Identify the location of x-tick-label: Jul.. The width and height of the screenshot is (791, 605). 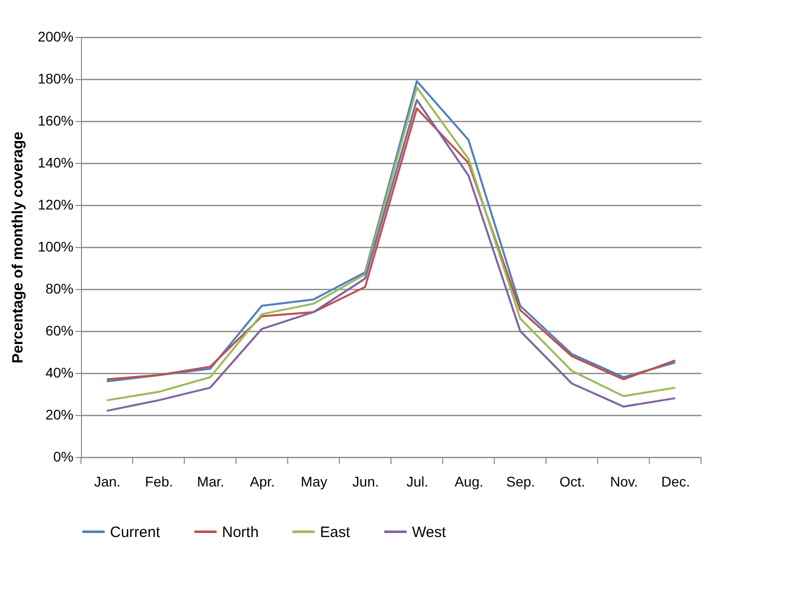
(417, 482).